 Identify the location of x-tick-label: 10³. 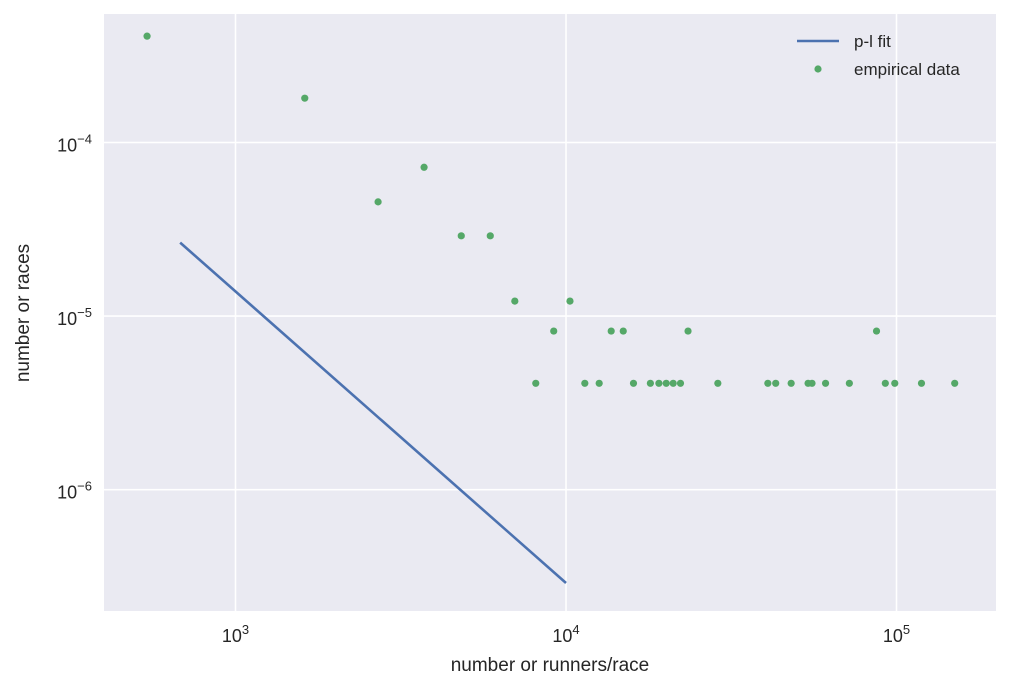
(235, 634).